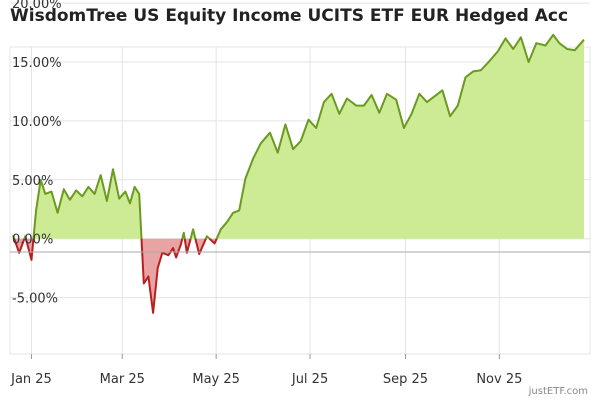 The width and height of the screenshot is (600, 400). Describe the element at coordinates (122, 379) in the screenshot. I see `x-tick-label: Mar 25` at that location.